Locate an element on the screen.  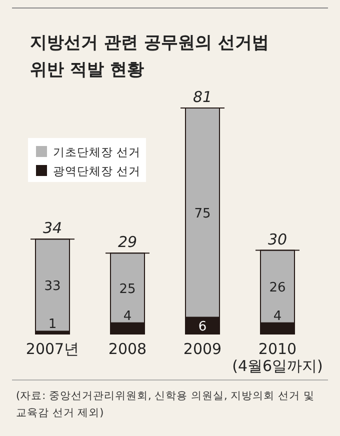
total-label: 34 is located at coordinates (52, 228).